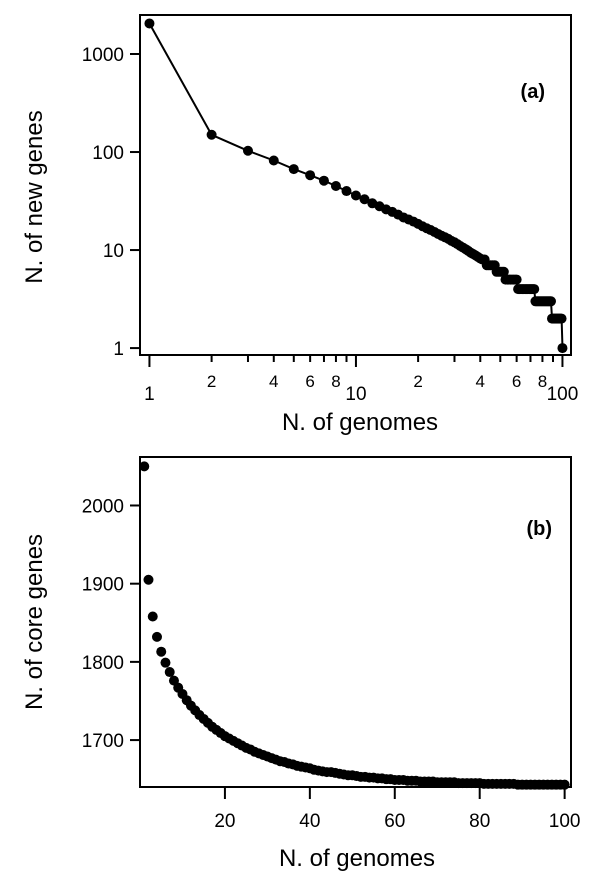 This screenshot has width=600, height=889. Describe the element at coordinates (533, 92) in the screenshot. I see `chart-a-panel-label: (a)` at that location.